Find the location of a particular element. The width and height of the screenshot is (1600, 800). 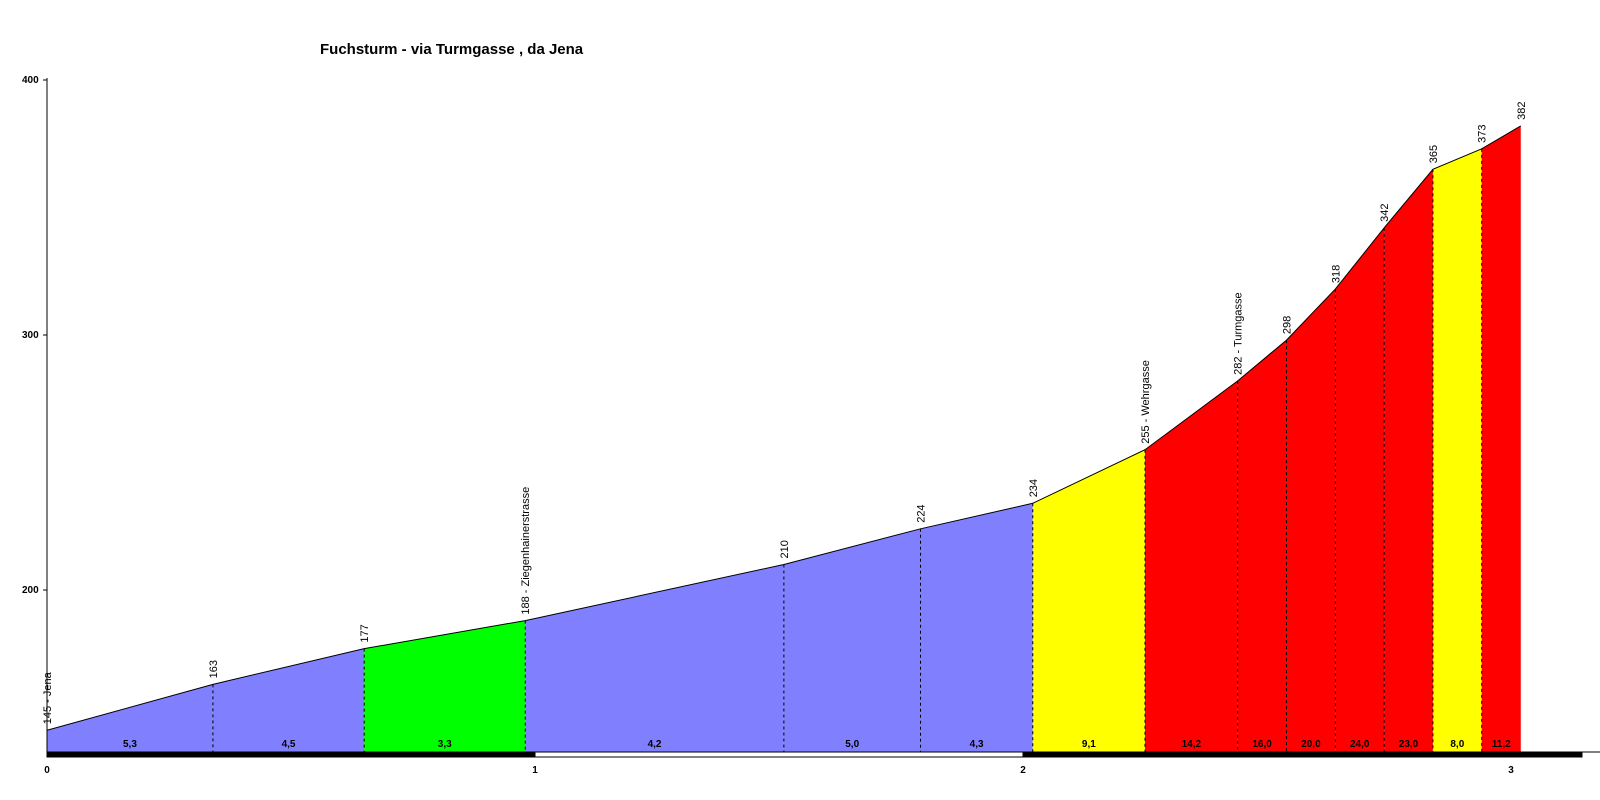

x-tick-label: 0 is located at coordinates (47, 770).